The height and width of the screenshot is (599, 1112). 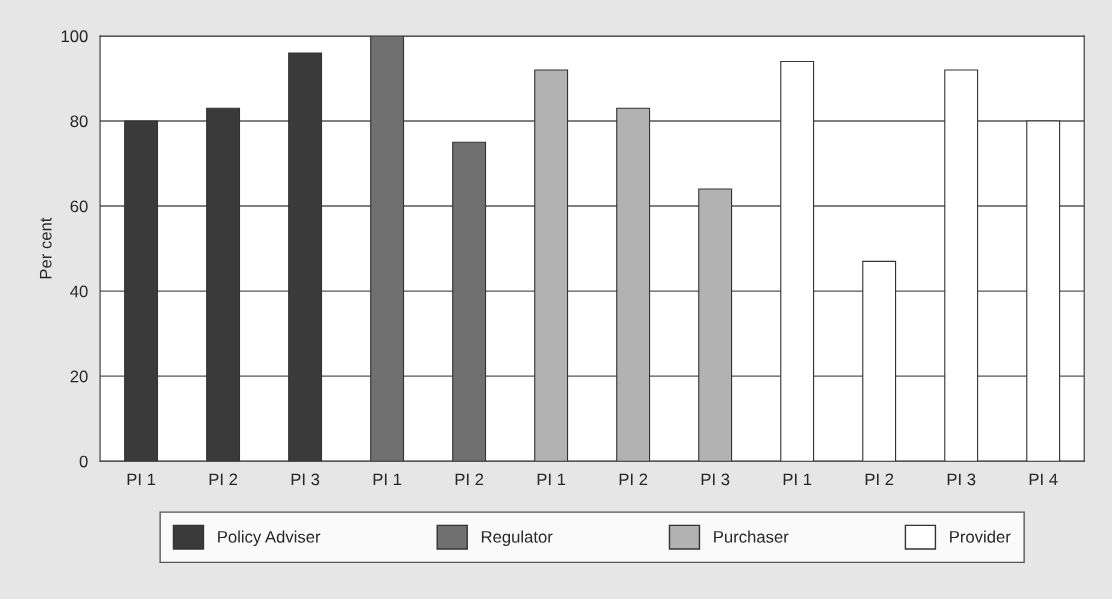 I want to click on legend-label: Regulator, so click(x=517, y=538).